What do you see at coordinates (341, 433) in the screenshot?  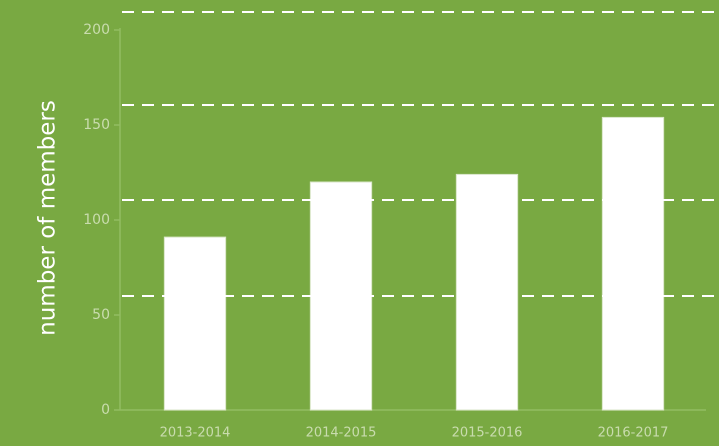 I see `x-tick-label: 2014-2015` at bounding box center [341, 433].